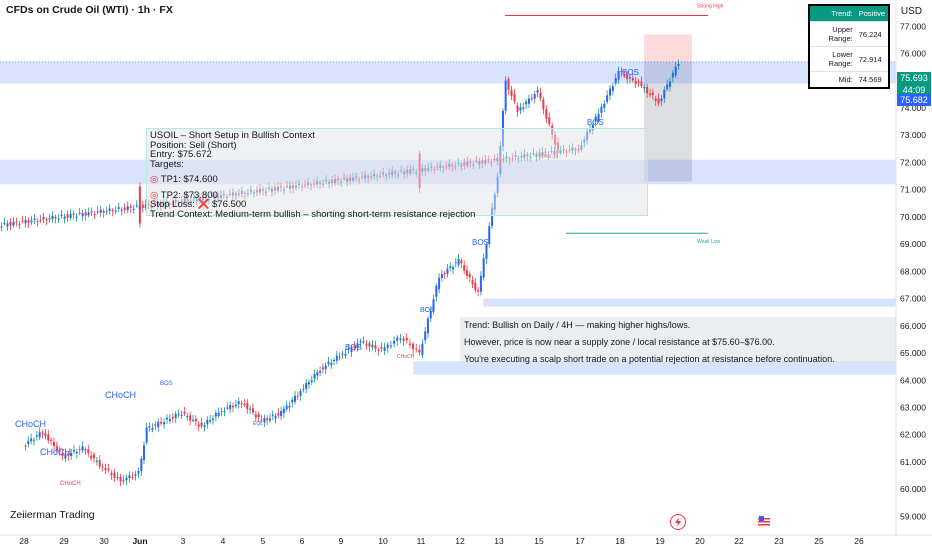 This screenshot has height=550, width=932. What do you see at coordinates (832, 34) in the screenshot?
I see `trend-row-label: Upper Range:` at bounding box center [832, 34].